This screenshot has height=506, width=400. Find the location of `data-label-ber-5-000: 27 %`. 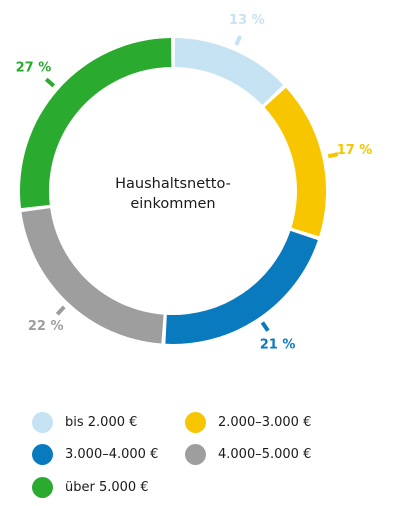

data-label-ber-5-000: 27 % is located at coordinates (34, 67).